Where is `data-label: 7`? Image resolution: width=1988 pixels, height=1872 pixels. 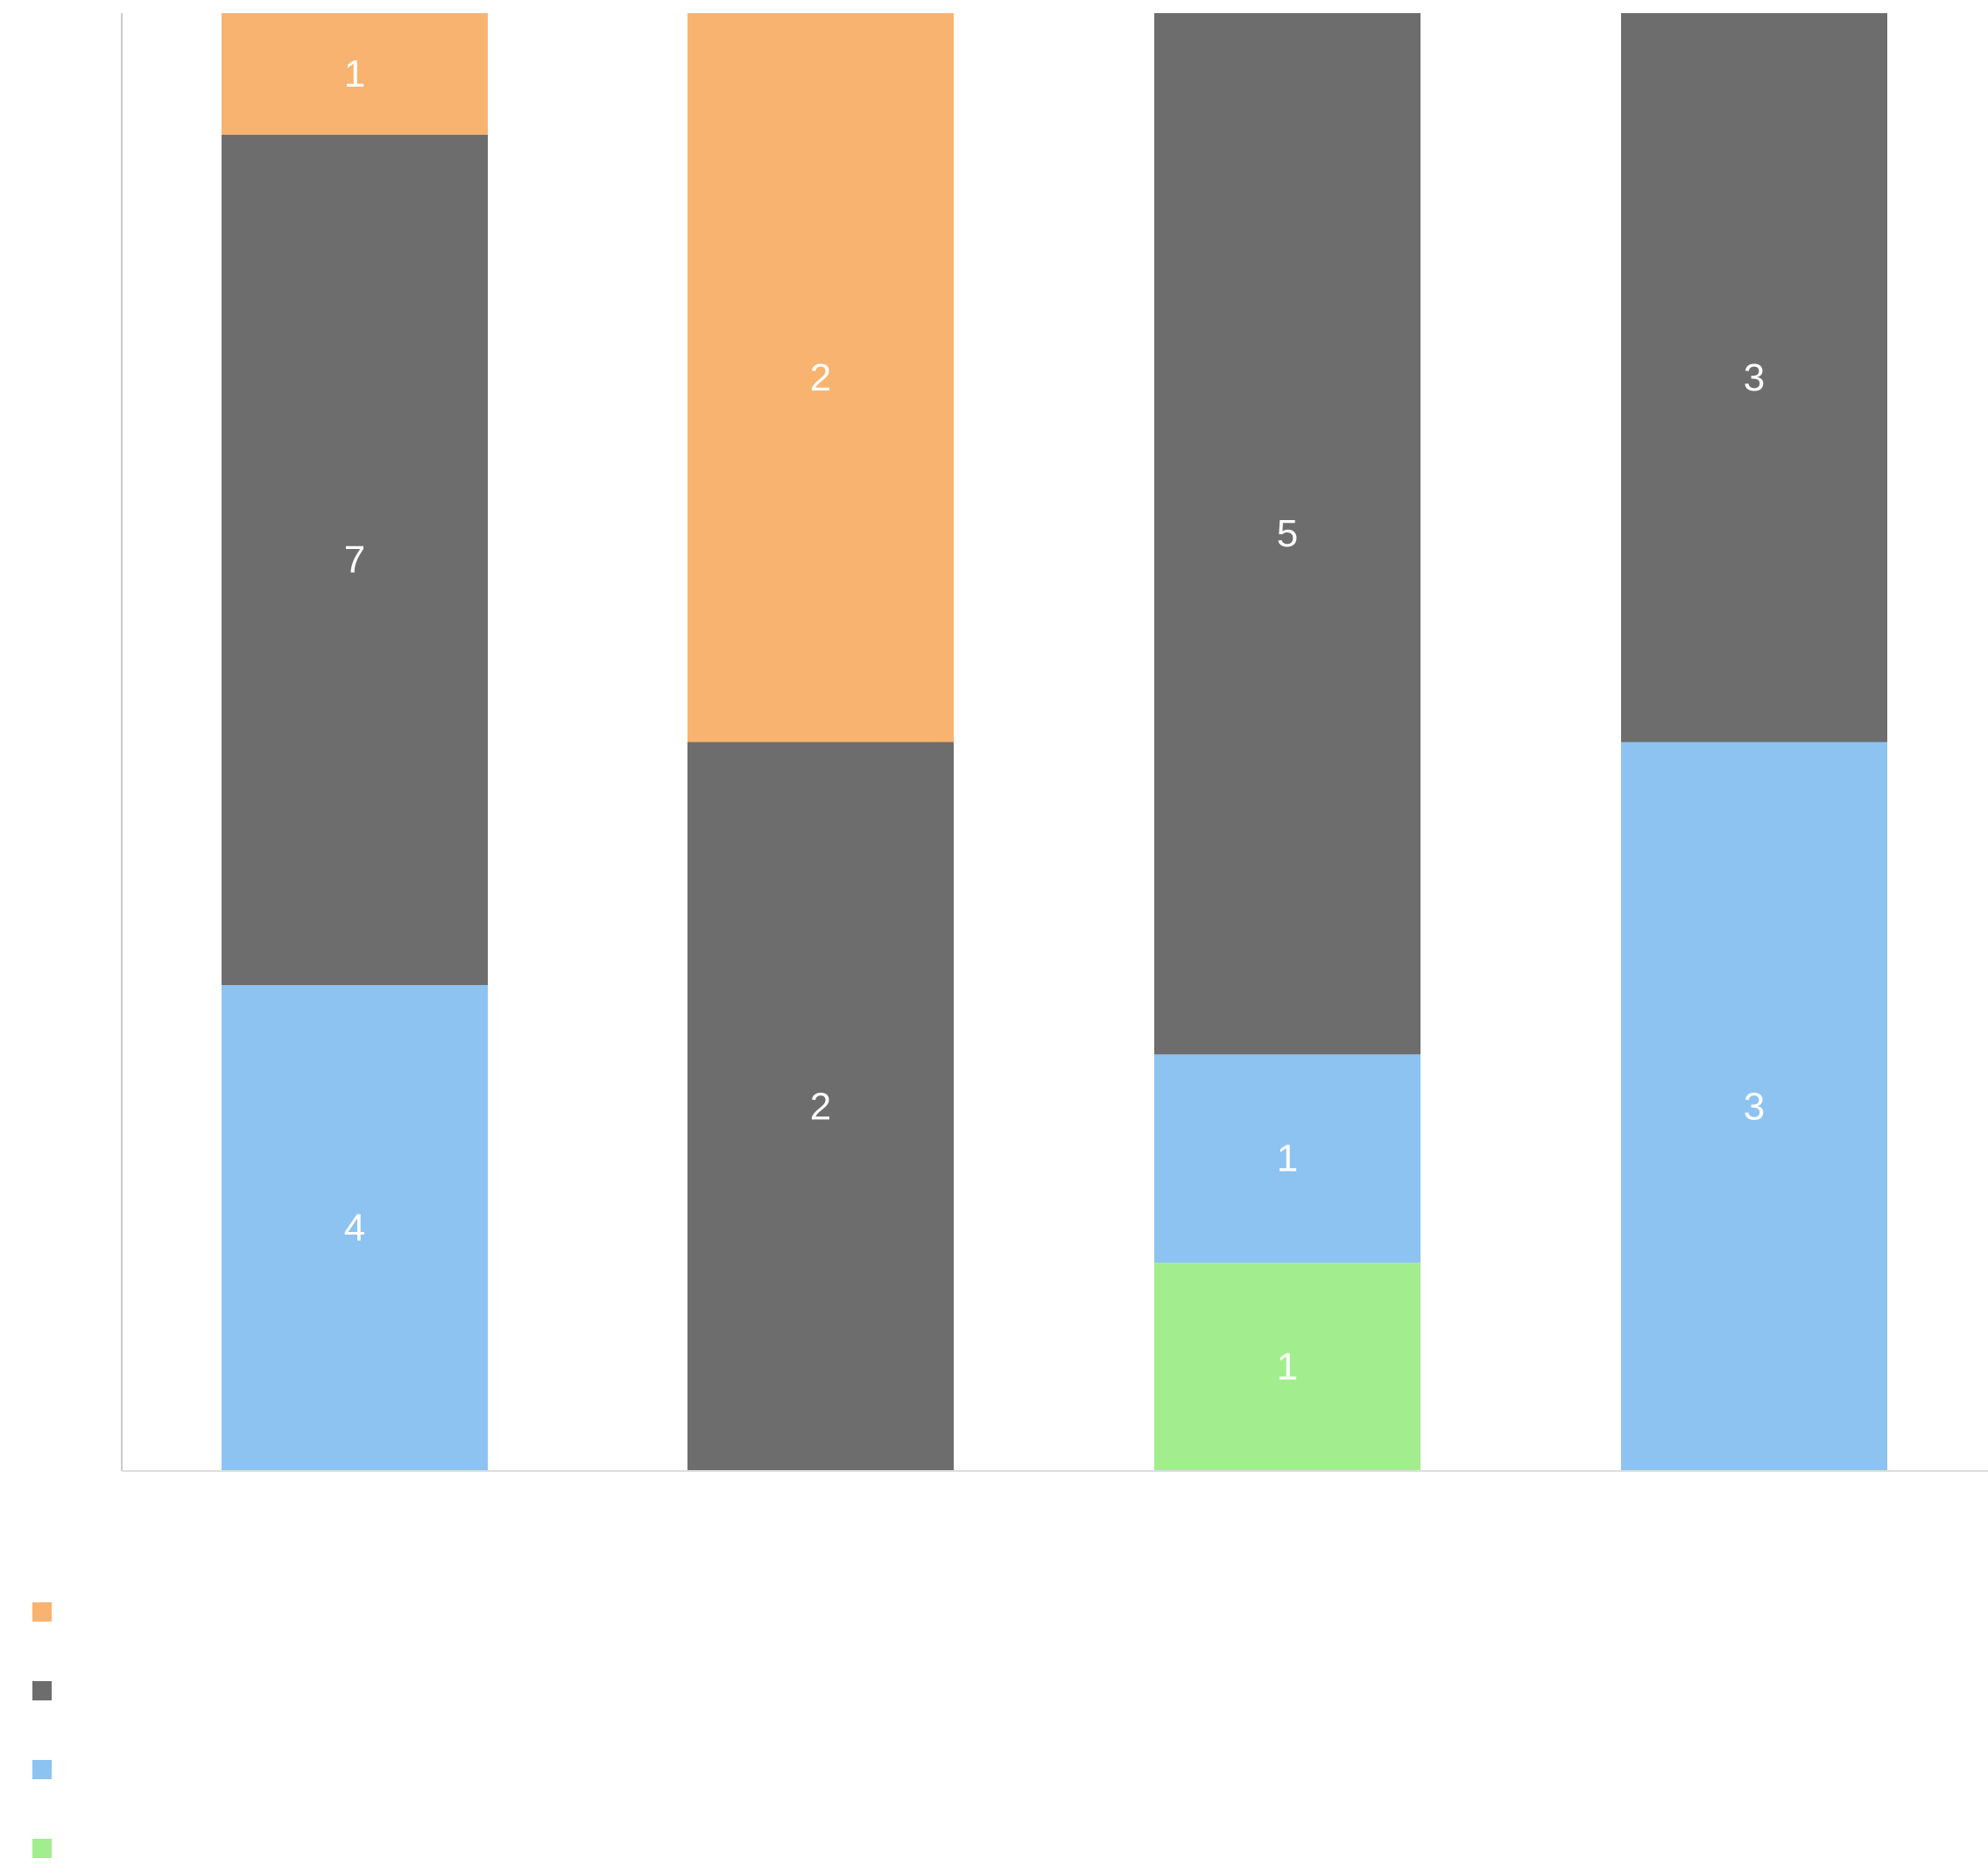
data-label: 7 is located at coordinates (354, 559).